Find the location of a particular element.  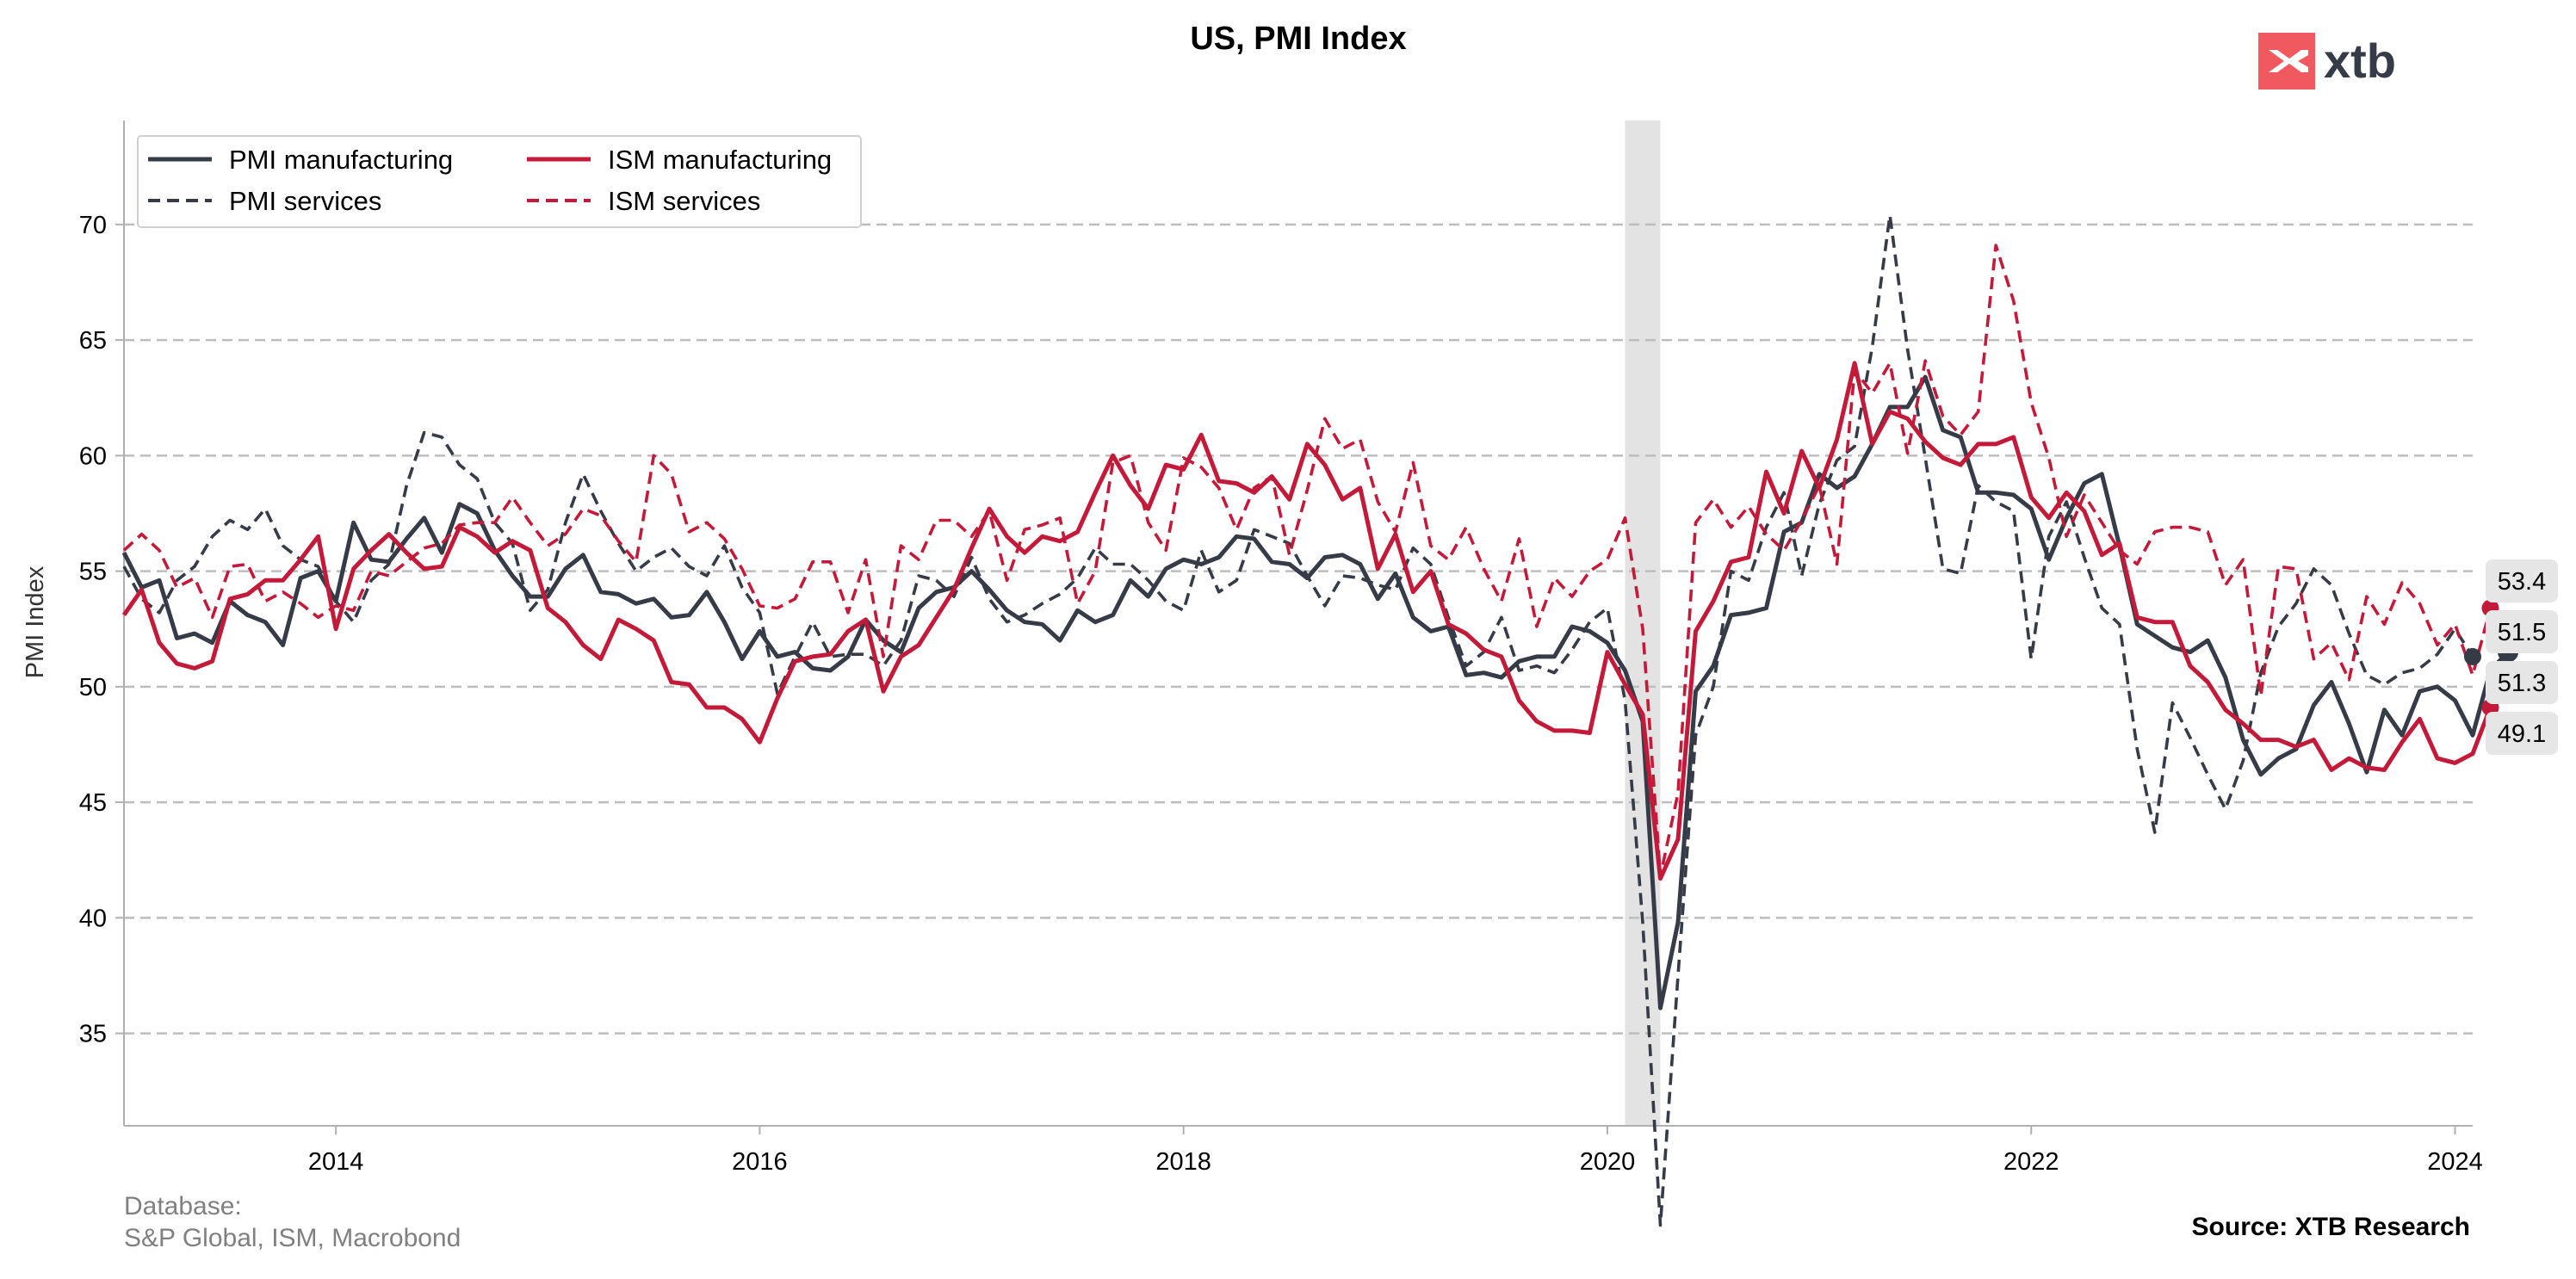

y-tick-label: 70 is located at coordinates (93, 226).